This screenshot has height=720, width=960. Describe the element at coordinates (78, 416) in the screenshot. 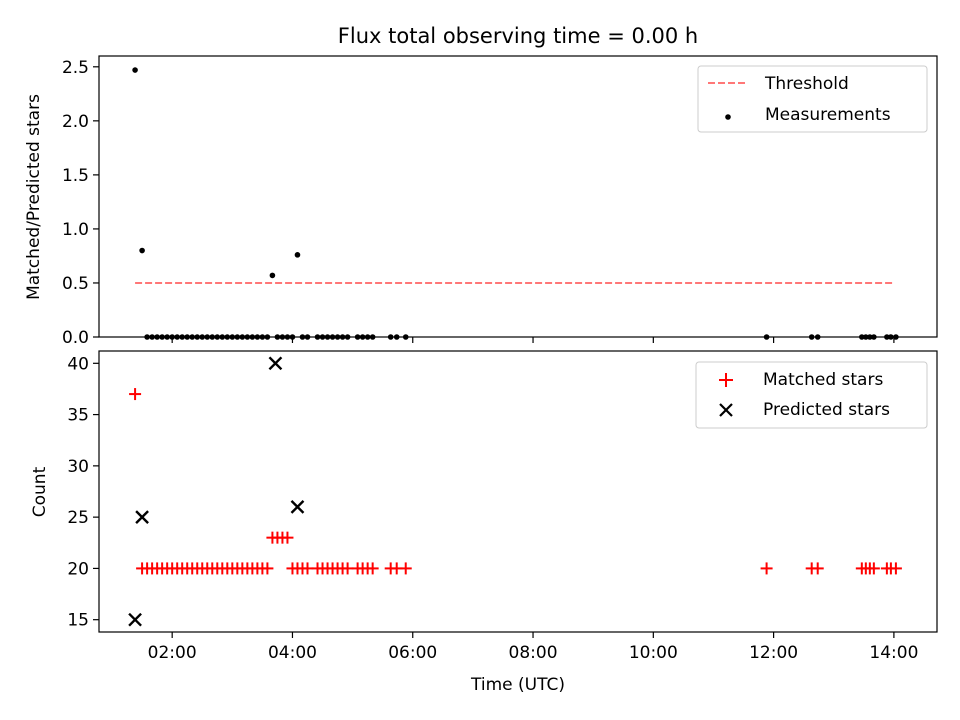

I see `y-tick-label: 35` at that location.